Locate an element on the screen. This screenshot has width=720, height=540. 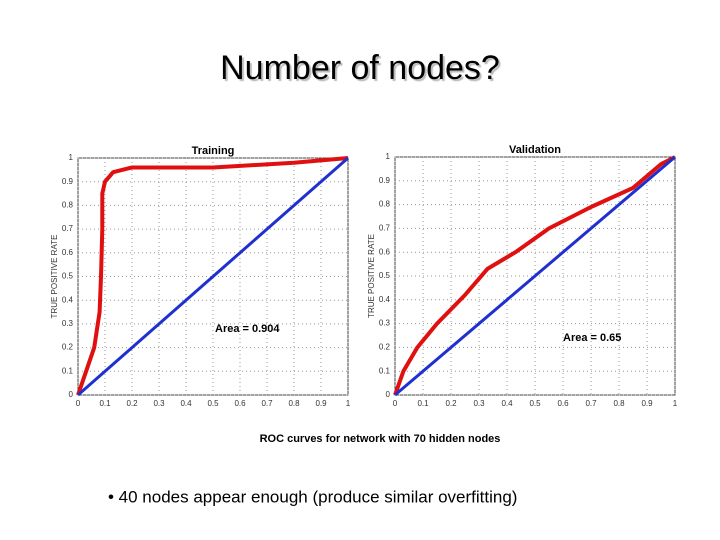
annotation: Area = 0.65 is located at coordinates (592, 338).